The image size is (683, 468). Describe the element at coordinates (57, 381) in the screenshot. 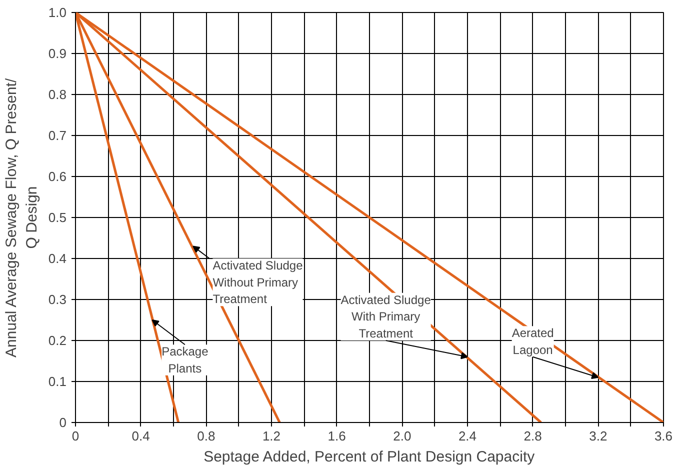

I see `y-tick-label: 0.1` at that location.